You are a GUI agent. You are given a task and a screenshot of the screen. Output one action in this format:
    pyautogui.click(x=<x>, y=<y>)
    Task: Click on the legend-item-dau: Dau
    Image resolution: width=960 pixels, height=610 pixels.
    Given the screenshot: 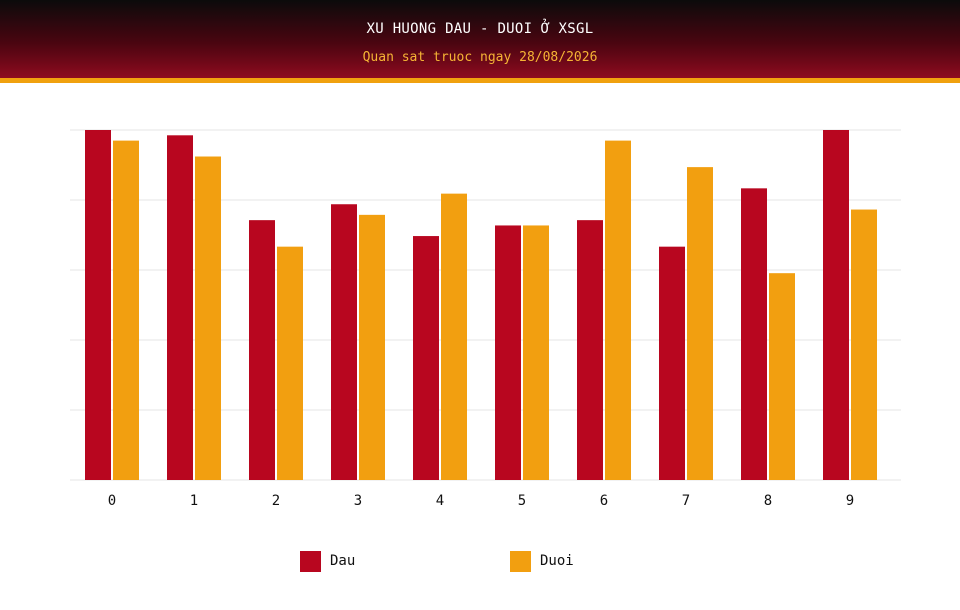 What is the action you would take?
    pyautogui.click(x=327, y=561)
    